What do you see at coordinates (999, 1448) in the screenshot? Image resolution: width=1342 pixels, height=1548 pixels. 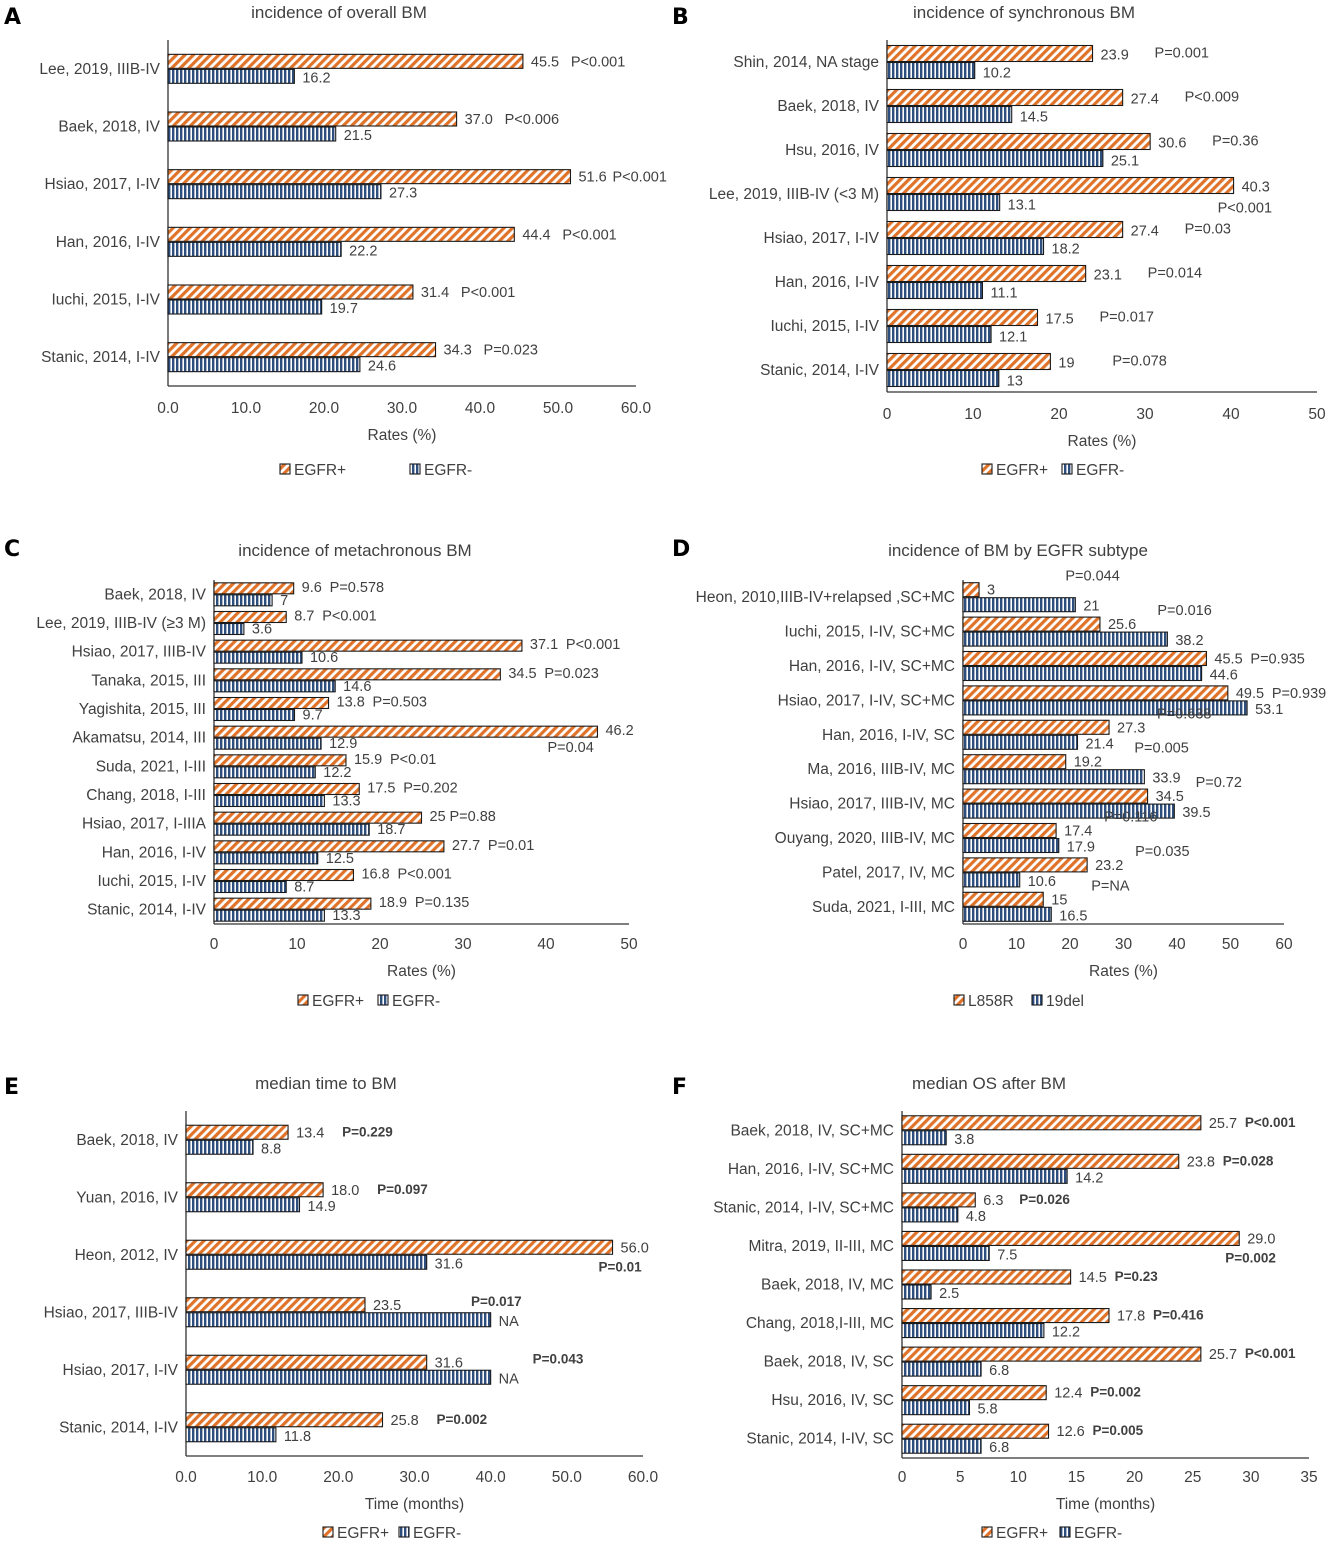 I see `data-label: 6.8` at bounding box center [999, 1448].